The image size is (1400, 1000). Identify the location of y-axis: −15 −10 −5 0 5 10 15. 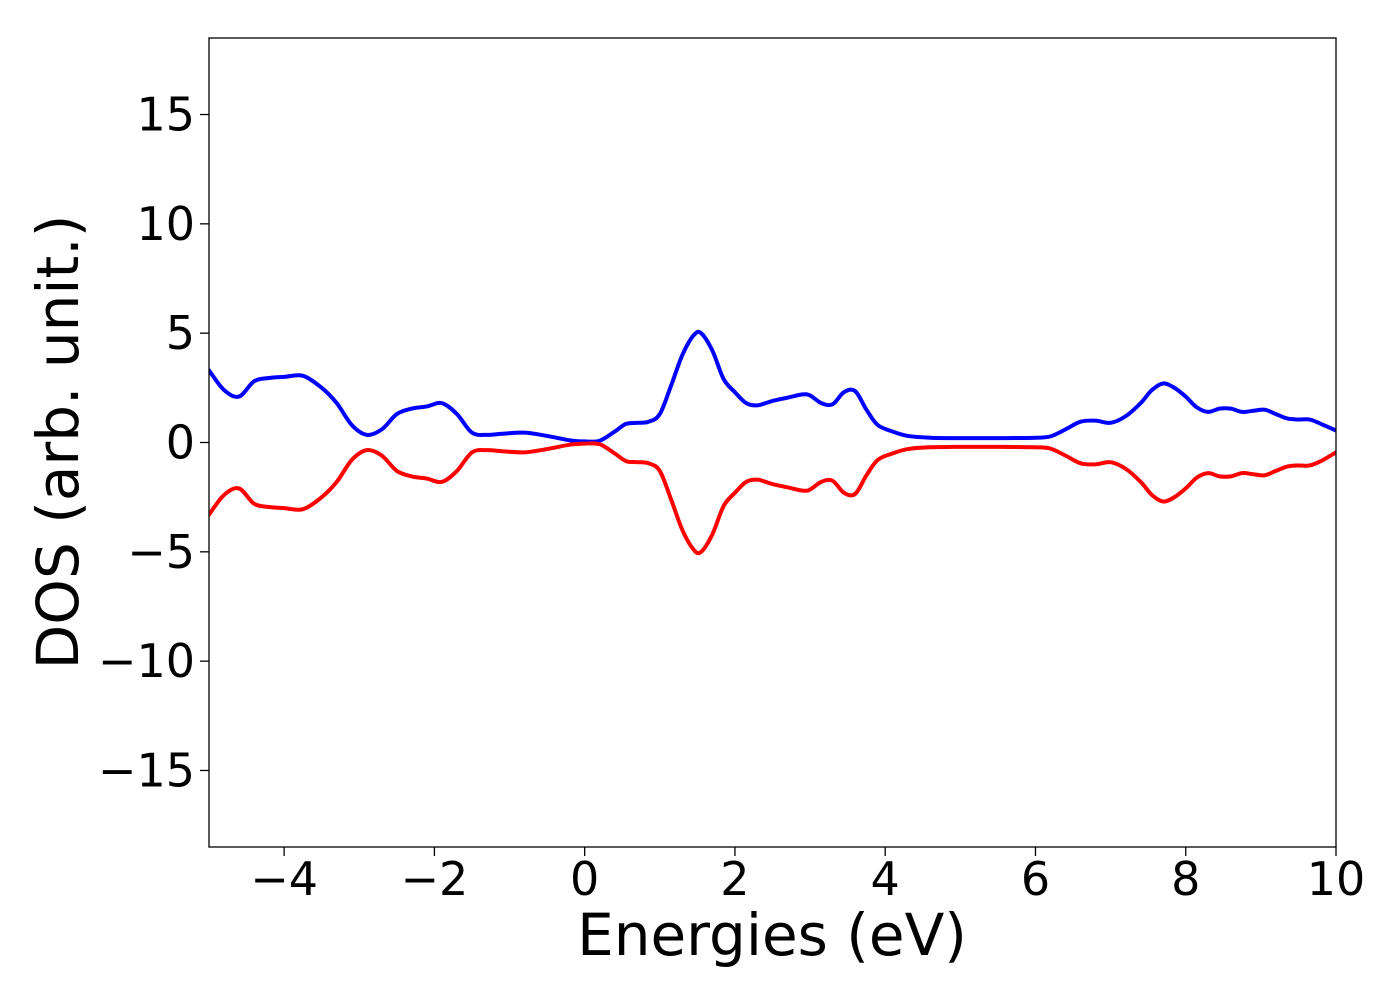
(153, 442).